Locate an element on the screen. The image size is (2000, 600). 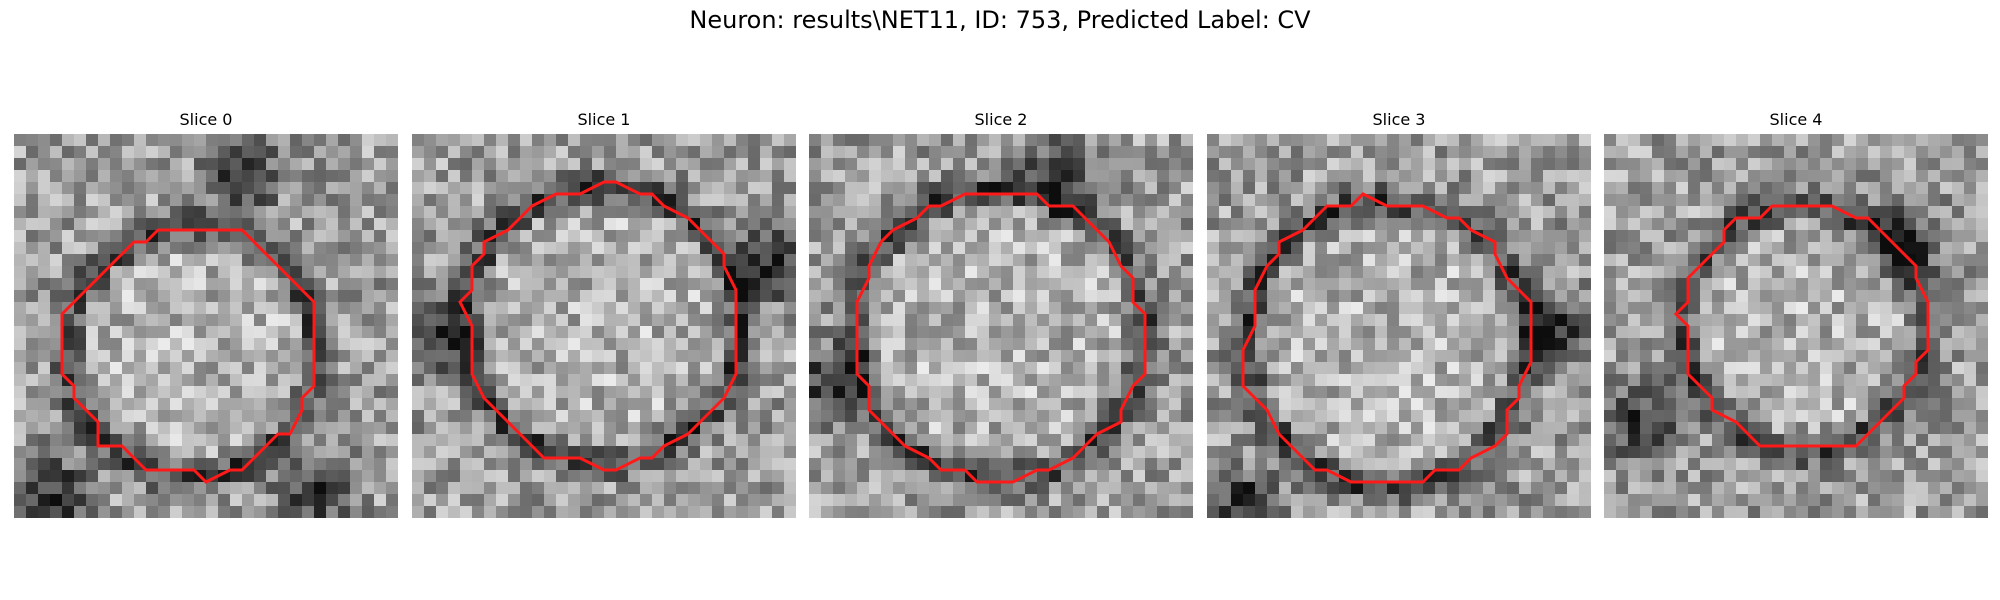
slice-title: Slice 3 is located at coordinates (1399, 119).